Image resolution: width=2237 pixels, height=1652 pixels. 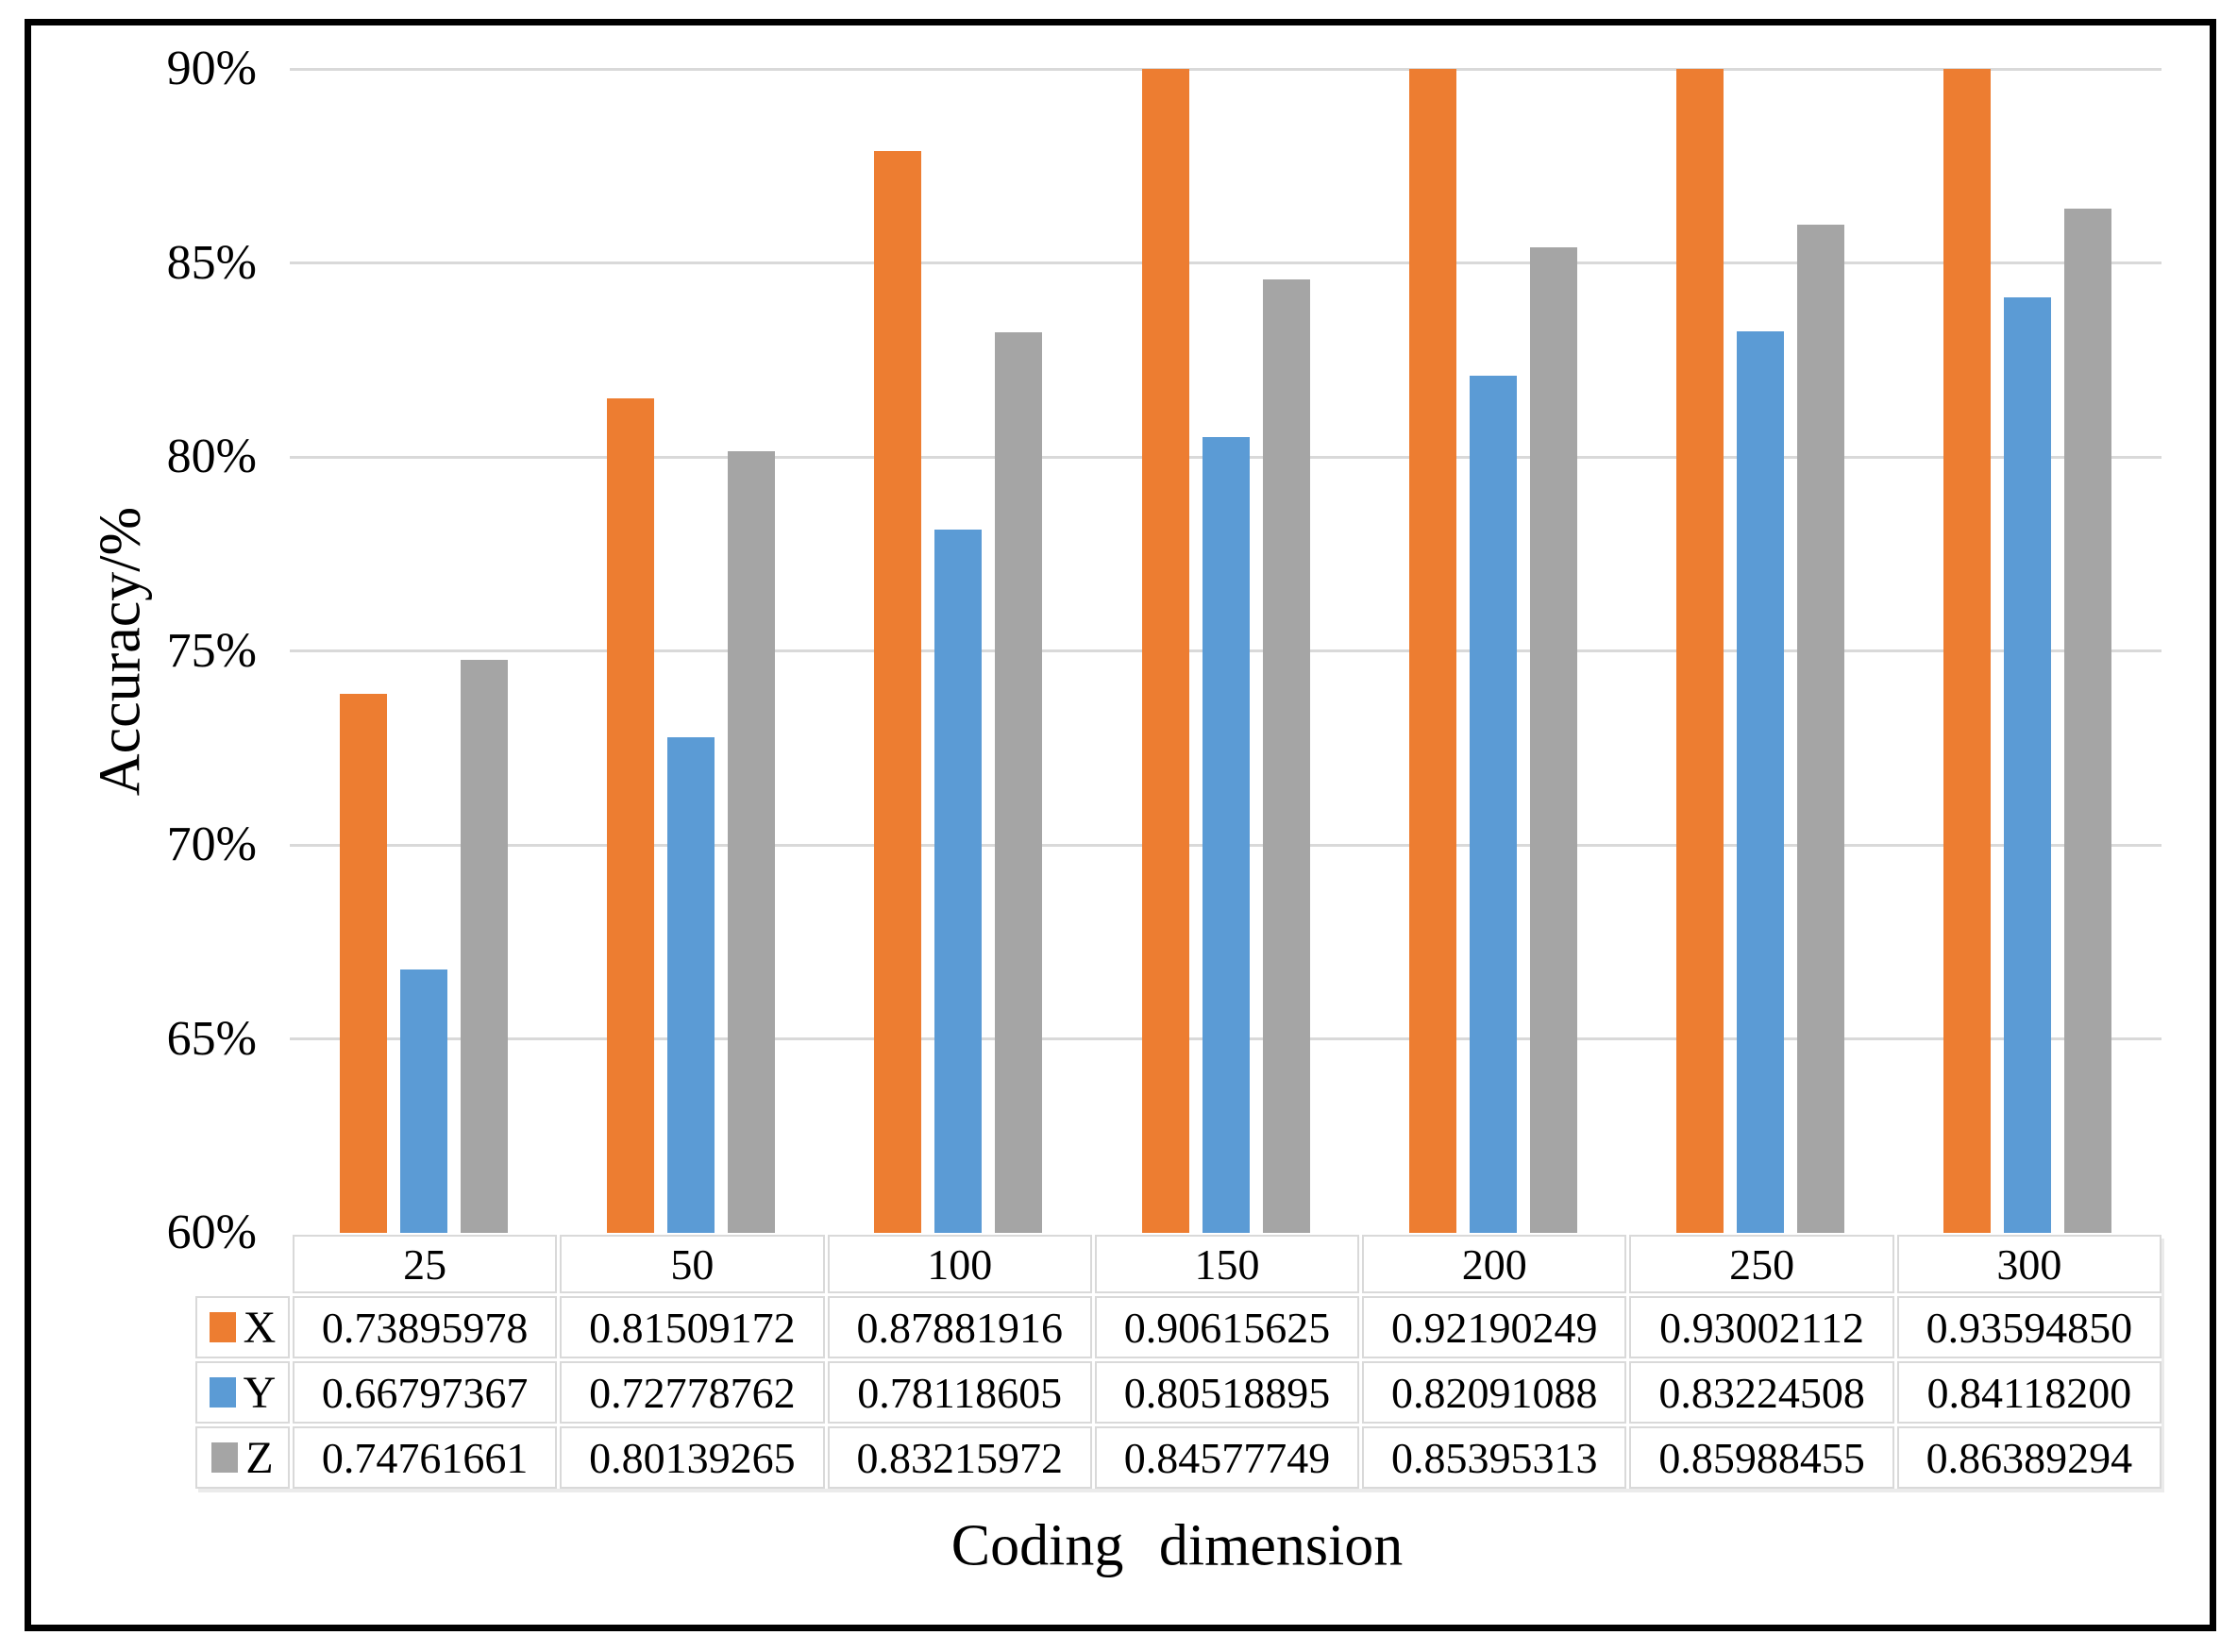 I want to click on y-tick-label: 75%, so click(x=211, y=650).